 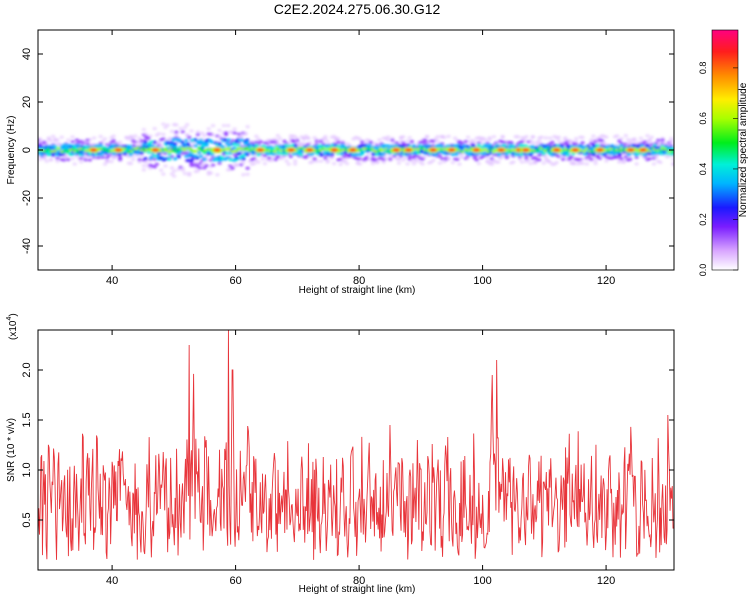 I want to click on spectrogram-band, so click(x=356, y=150).